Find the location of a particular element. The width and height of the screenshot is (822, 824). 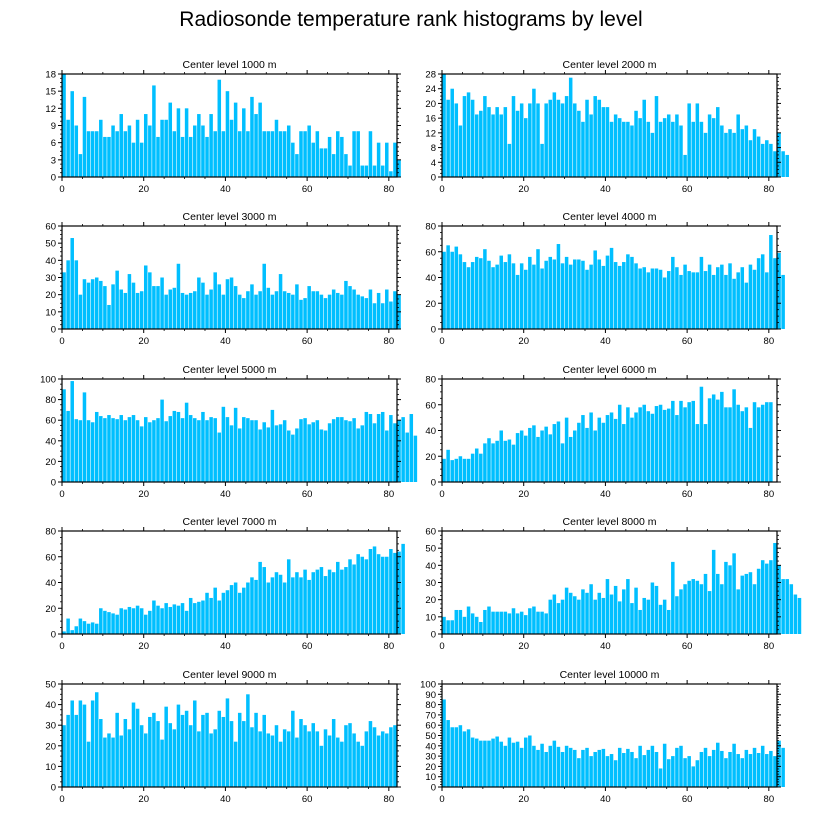

y-tick-label: 10 is located at coordinates (430, 777).